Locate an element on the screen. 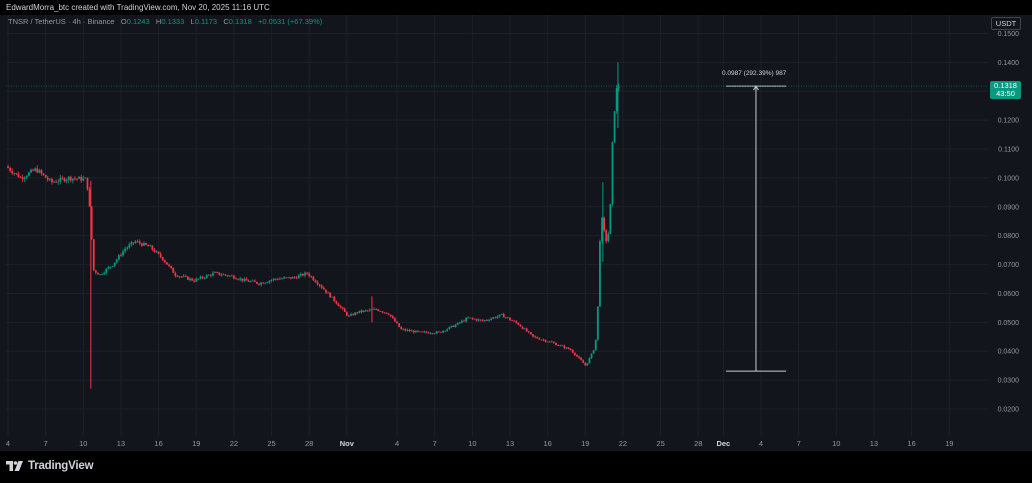 The image size is (1032, 483). x-tick-label: 10 is located at coordinates (472, 443).